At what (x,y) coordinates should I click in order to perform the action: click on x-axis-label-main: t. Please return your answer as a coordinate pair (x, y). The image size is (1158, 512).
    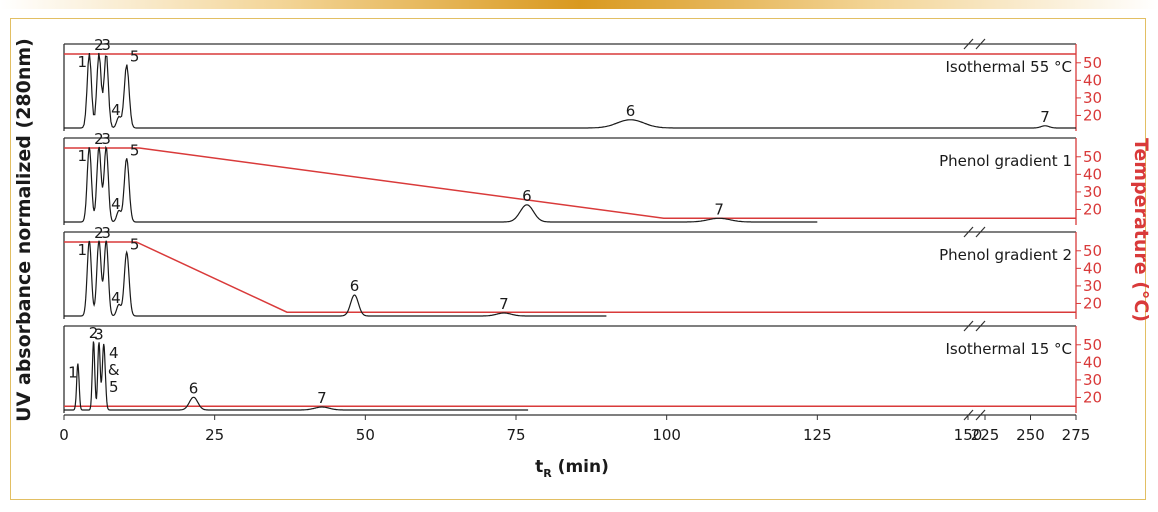
    Looking at the image, I should click on (539, 467).